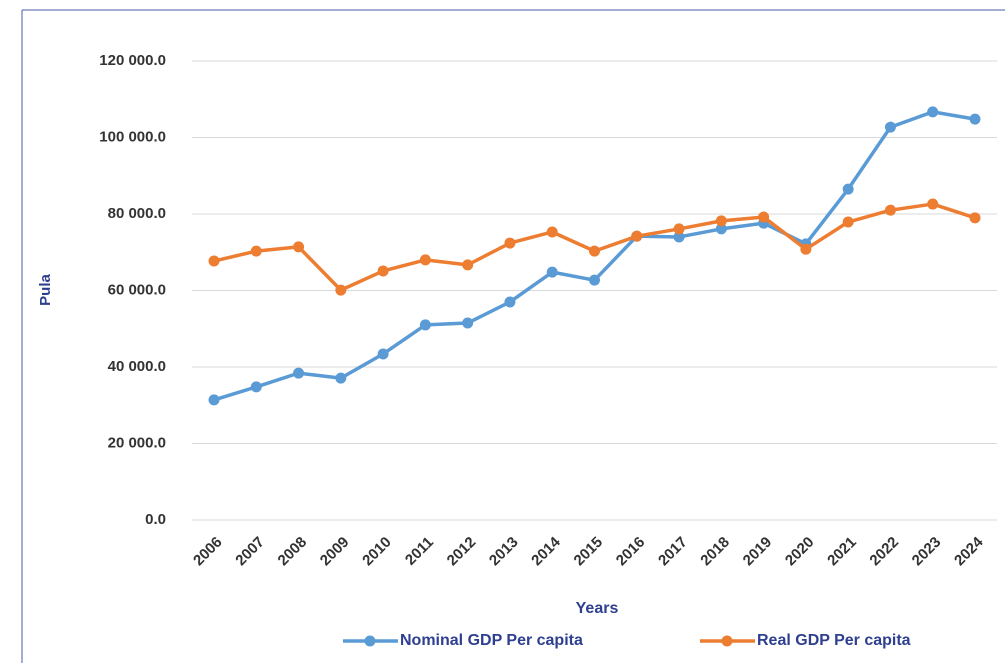 The height and width of the screenshot is (663, 1005). Describe the element at coordinates (546, 551) in the screenshot. I see `x-tick-label: 2014` at that location.